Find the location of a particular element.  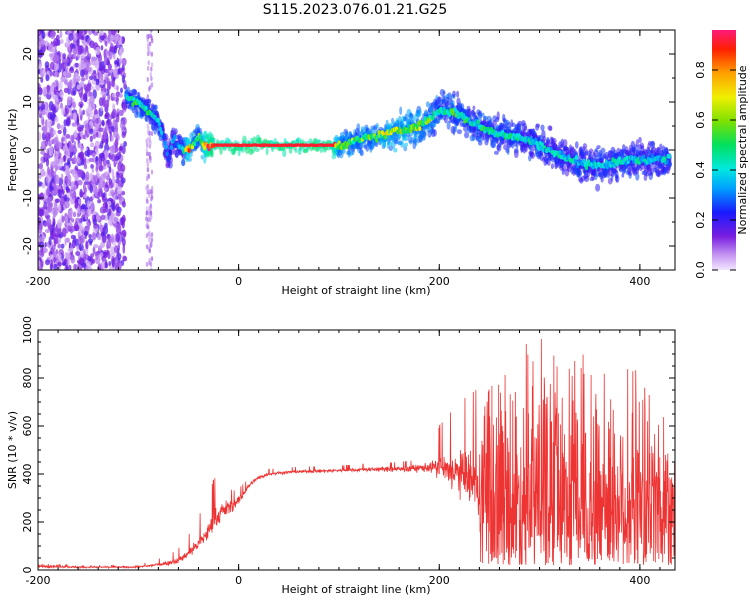

colorbar-tick-label: 0.2 is located at coordinates (700, 220).